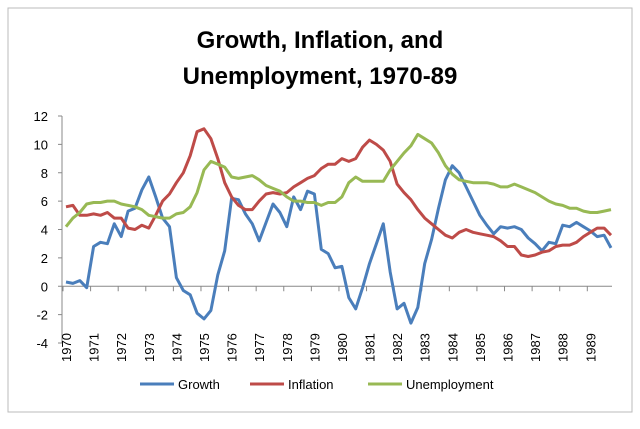  I want to click on y-tick-label: -2, so click(42, 315).